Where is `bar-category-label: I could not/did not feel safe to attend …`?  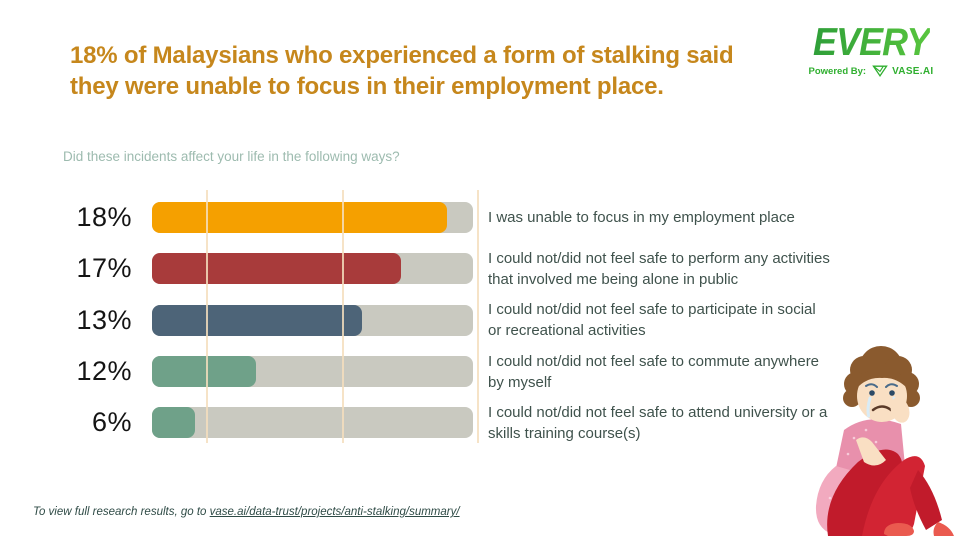
bar-category-label: I could not/did not feel safe to attend … is located at coordinates (658, 422).